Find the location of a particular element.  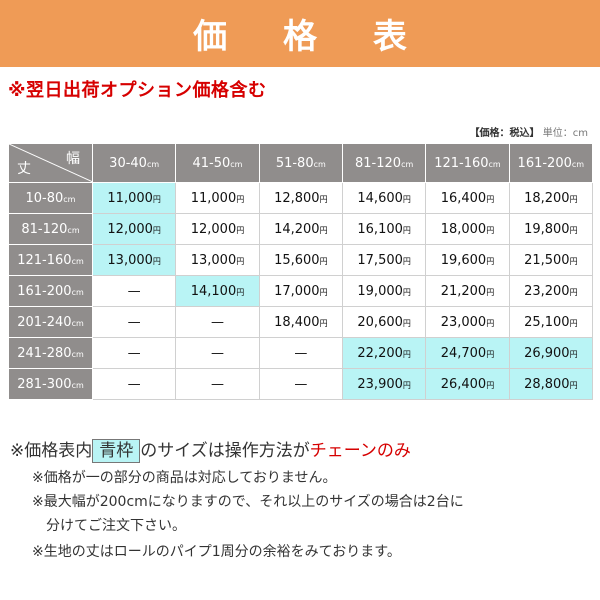

price-value: 28,800 is located at coordinates (547, 384).